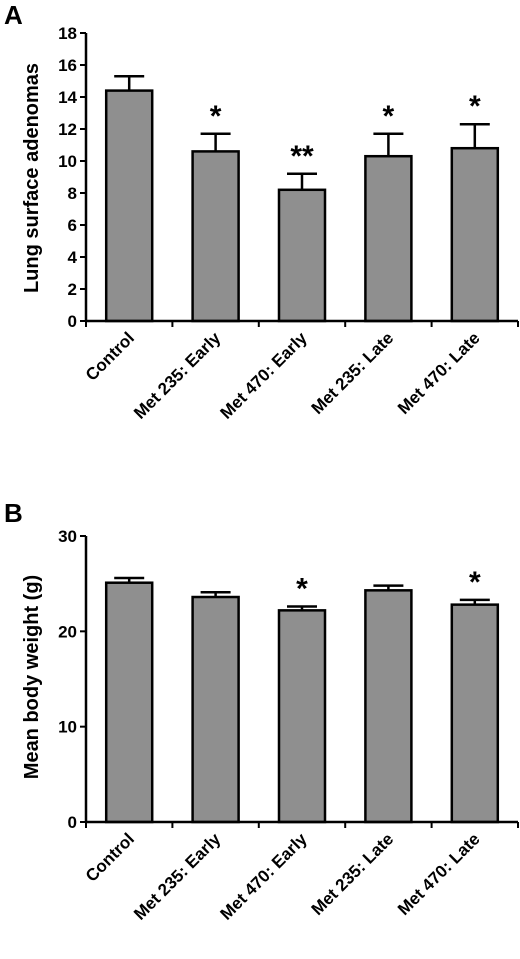 This screenshot has height=959, width=520. Describe the element at coordinates (439, 874) in the screenshot. I see `panel-b-category-label: Met 470: Late` at that location.